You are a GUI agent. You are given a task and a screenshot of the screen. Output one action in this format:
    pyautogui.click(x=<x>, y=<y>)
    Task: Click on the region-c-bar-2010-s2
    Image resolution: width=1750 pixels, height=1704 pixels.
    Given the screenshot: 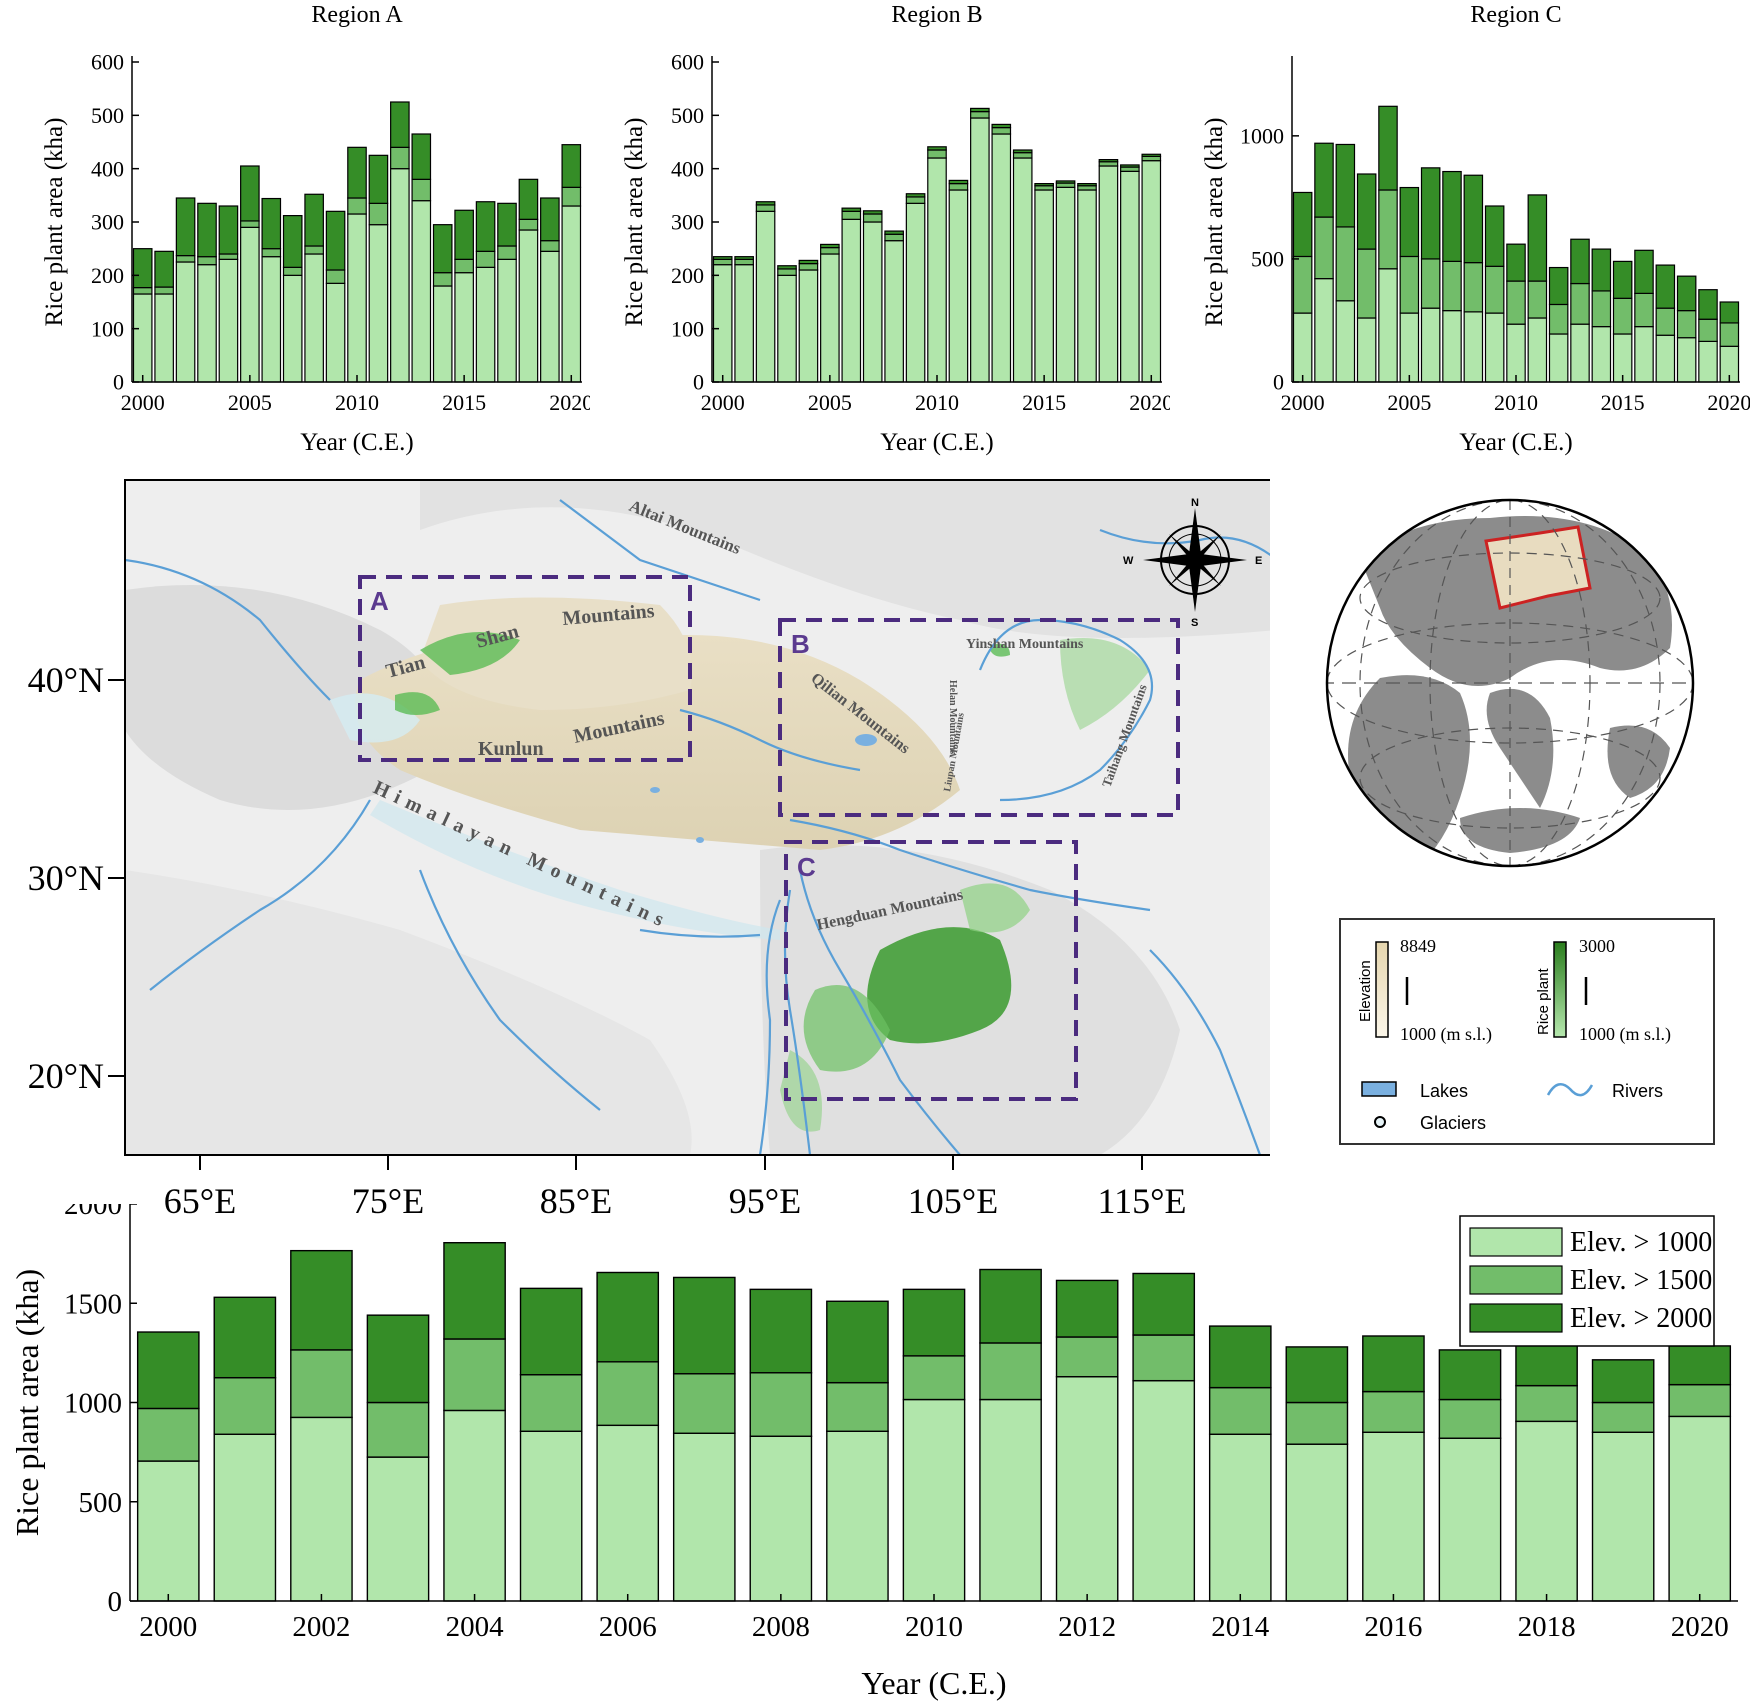 What is the action you would take?
    pyautogui.click(x=1516, y=302)
    